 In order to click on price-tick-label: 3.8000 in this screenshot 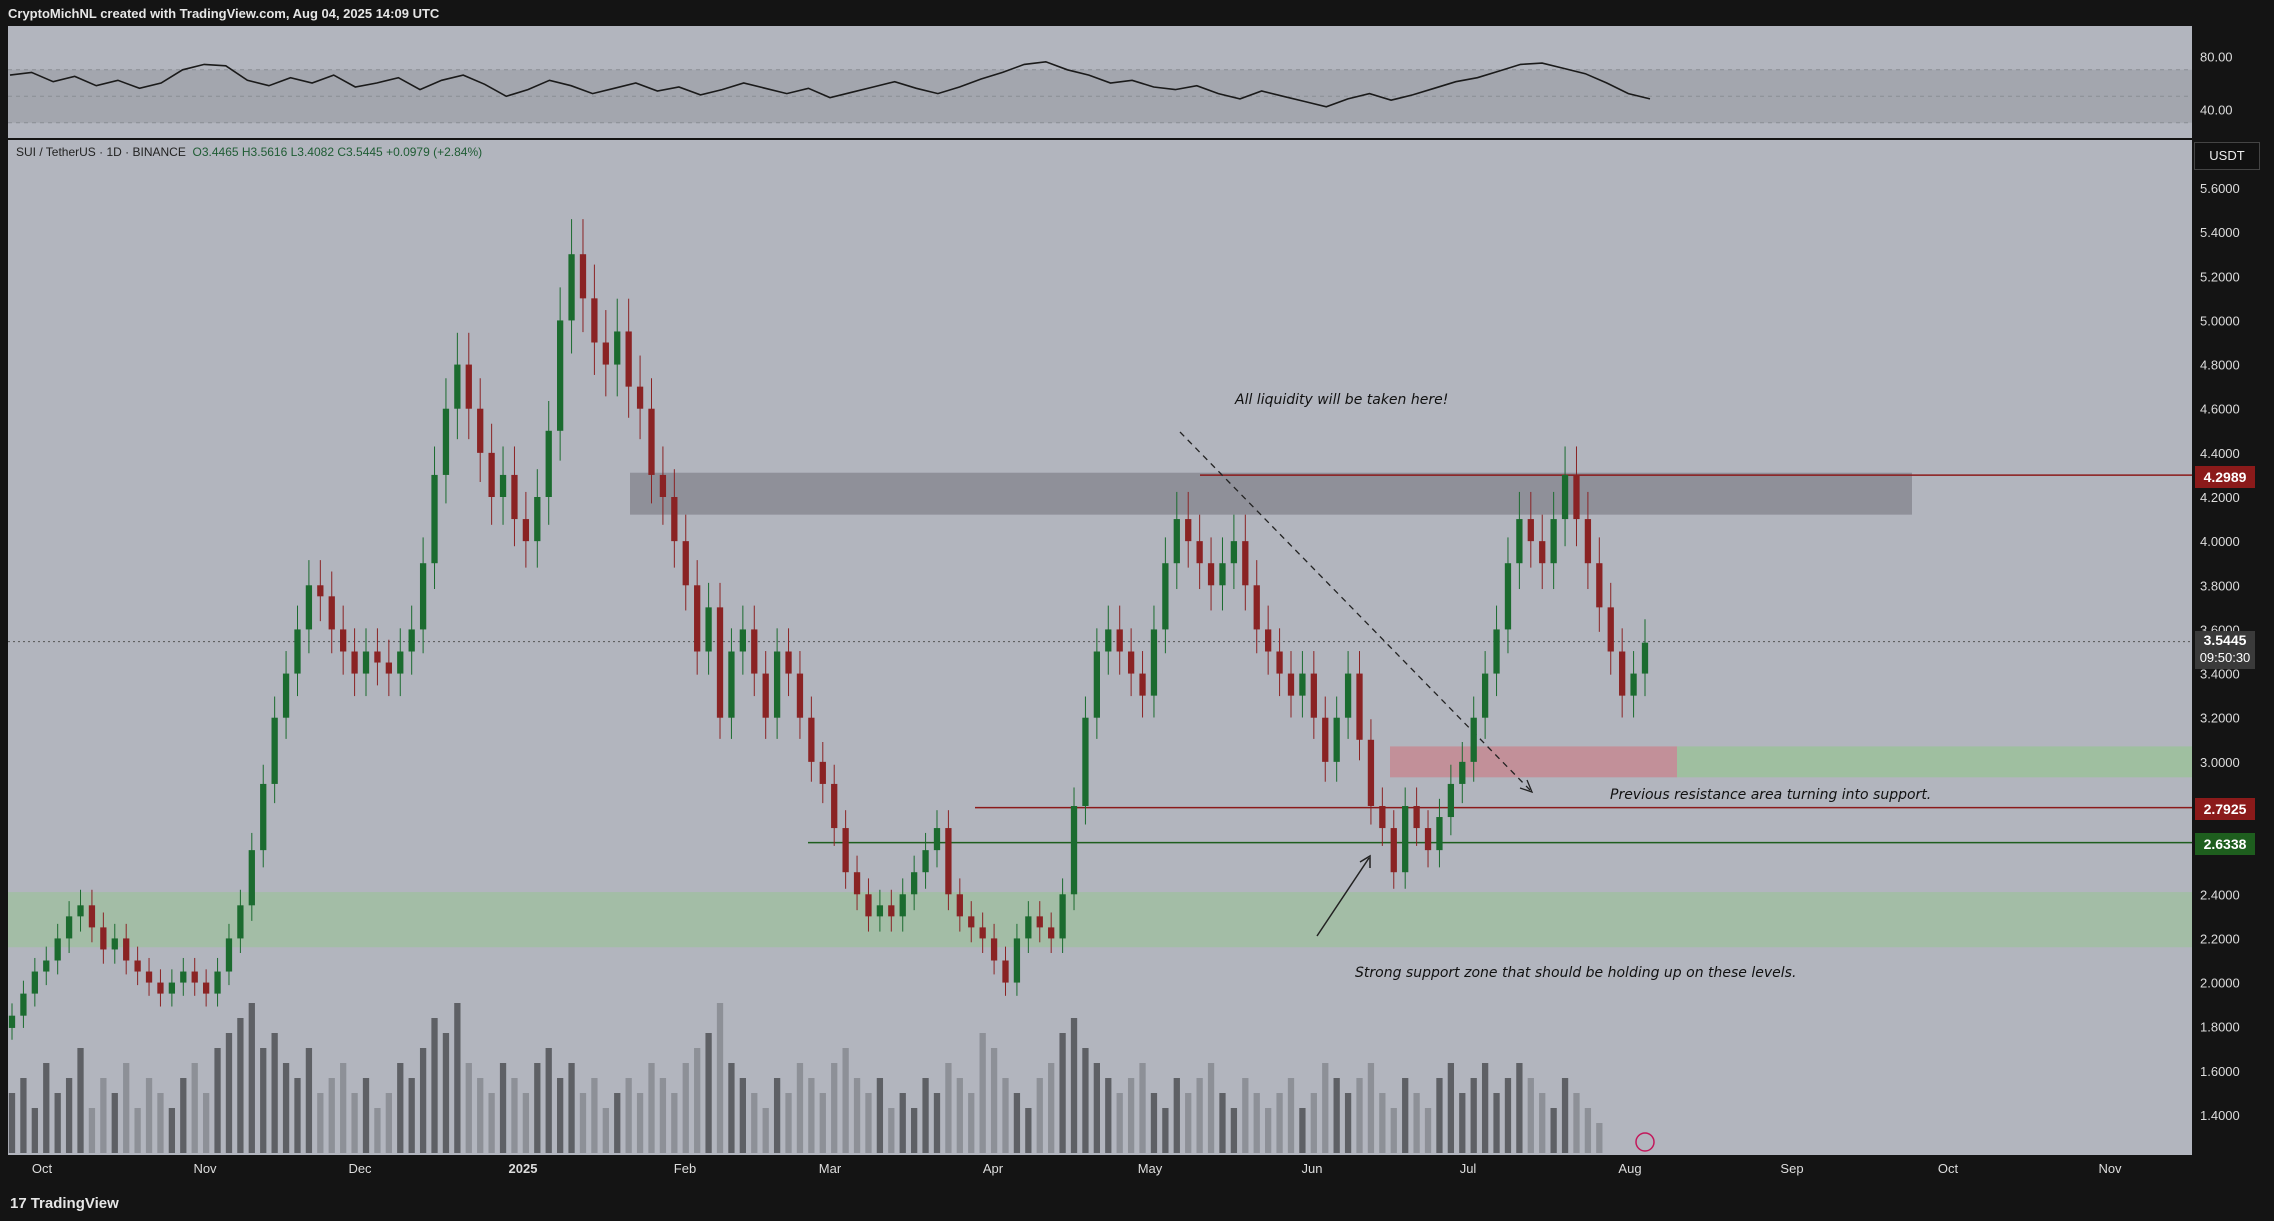, I will do `click(2220, 585)`.